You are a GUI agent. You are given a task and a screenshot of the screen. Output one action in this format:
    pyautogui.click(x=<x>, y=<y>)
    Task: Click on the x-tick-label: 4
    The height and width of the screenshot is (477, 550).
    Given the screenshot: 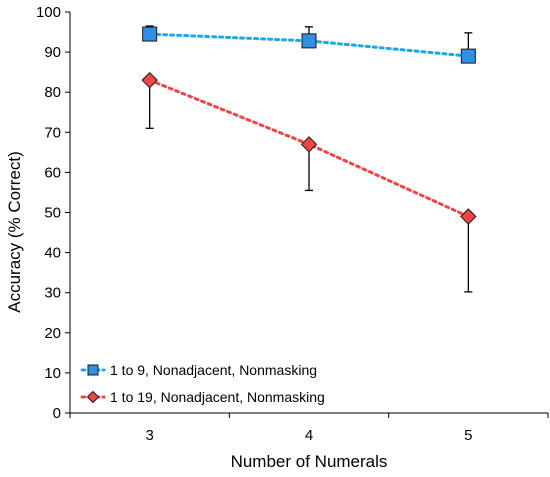 What is the action you would take?
    pyautogui.click(x=309, y=435)
    